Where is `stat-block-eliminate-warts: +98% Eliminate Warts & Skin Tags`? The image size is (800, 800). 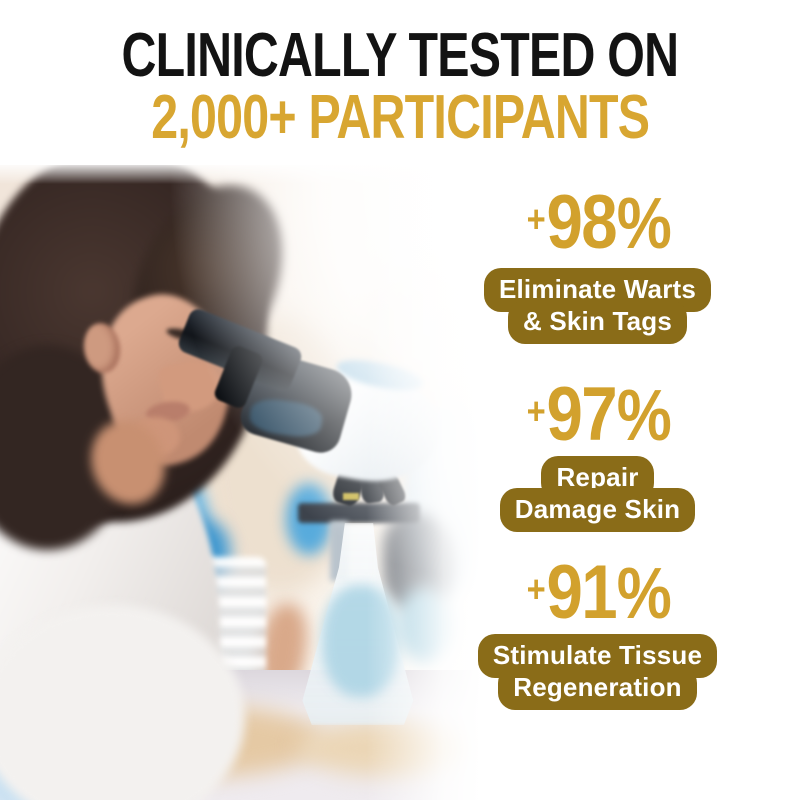
stat-block-eliminate-warts: +98% Eliminate Warts & Skin Tags is located at coordinates (597, 262).